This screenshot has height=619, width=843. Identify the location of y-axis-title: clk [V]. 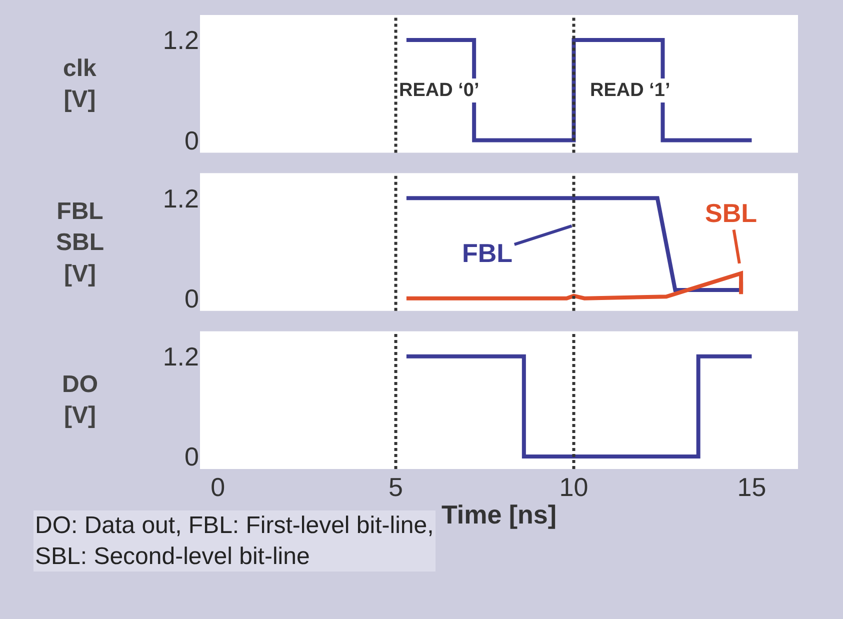
(80, 84).